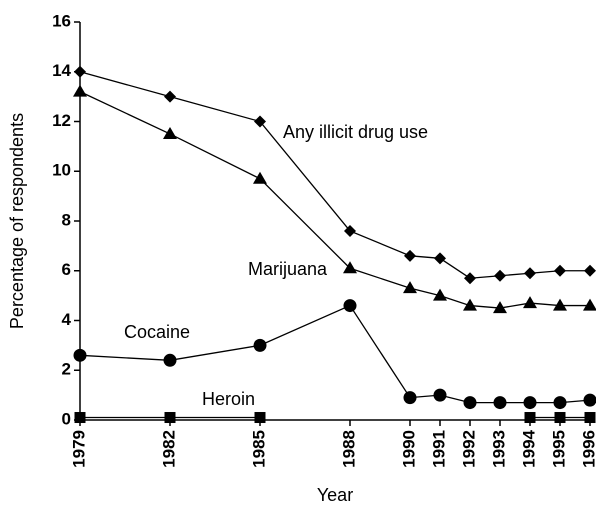 This screenshot has width=596, height=508. What do you see at coordinates (468, 449) in the screenshot?
I see `x-tick-label: 1992` at bounding box center [468, 449].